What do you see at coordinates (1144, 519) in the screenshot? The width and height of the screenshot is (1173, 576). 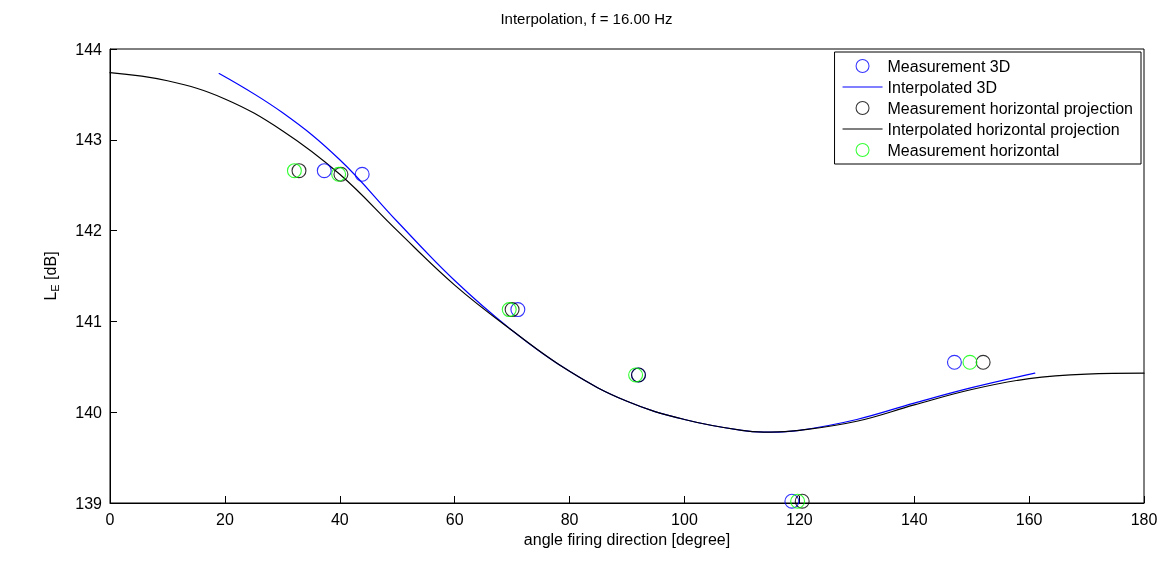 I see `x-tick-label: 180` at bounding box center [1144, 519].